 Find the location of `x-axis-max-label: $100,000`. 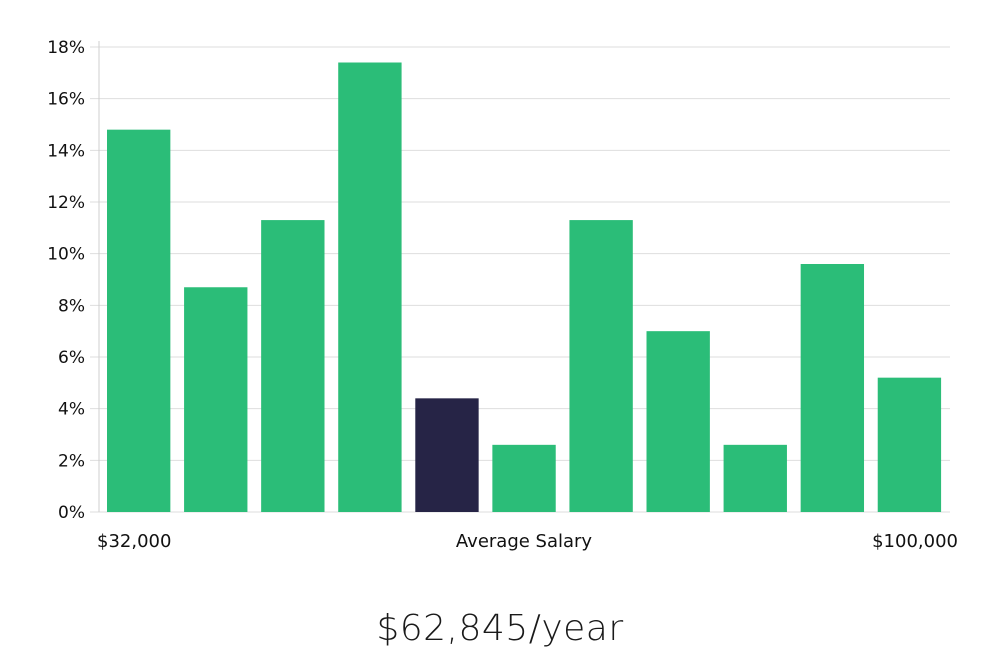

x-axis-max-label: $100,000 is located at coordinates (915, 541).